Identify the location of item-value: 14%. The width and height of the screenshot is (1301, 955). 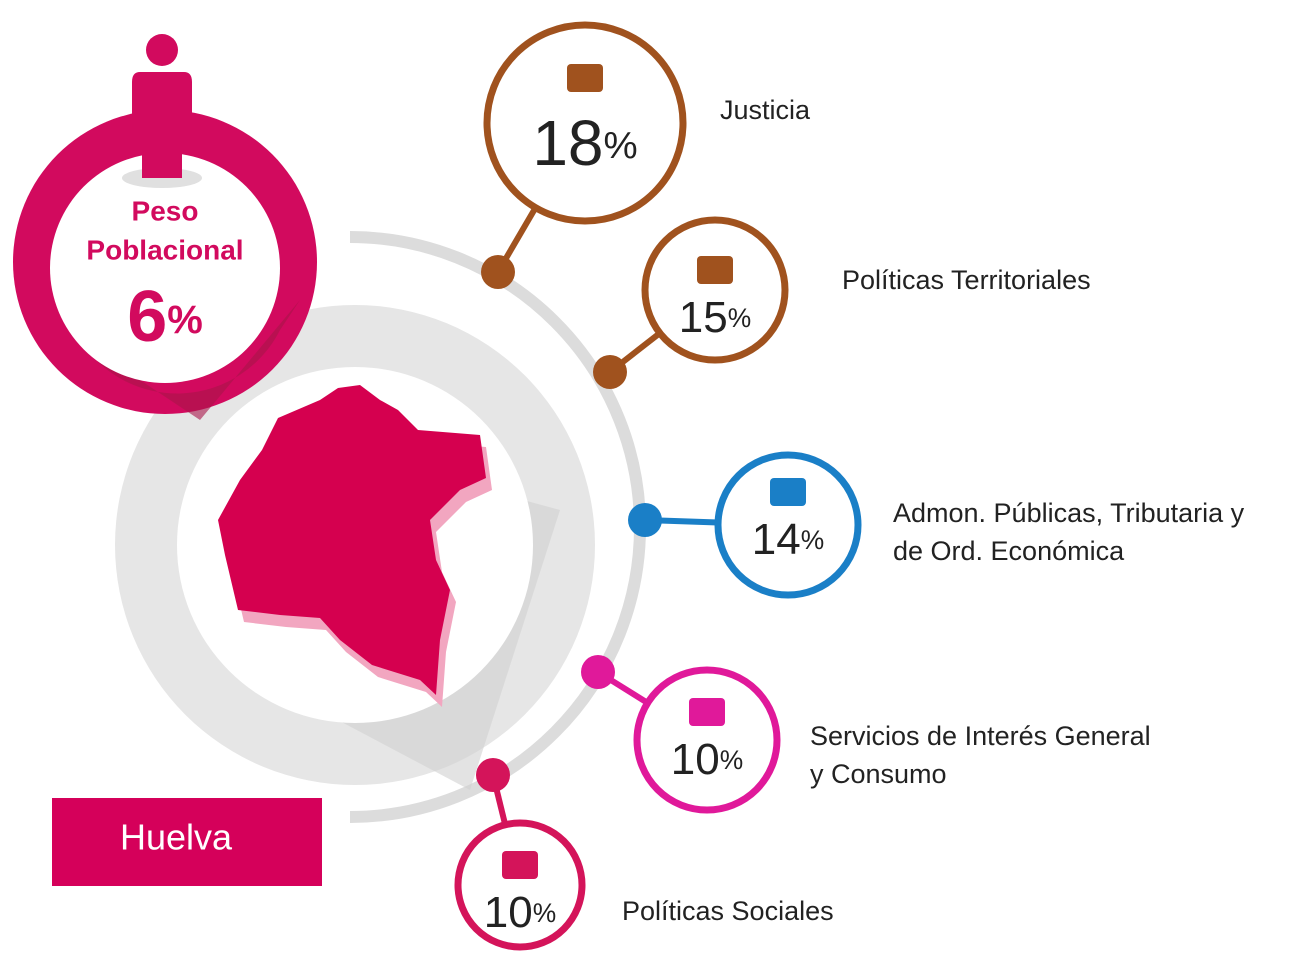
(788, 539).